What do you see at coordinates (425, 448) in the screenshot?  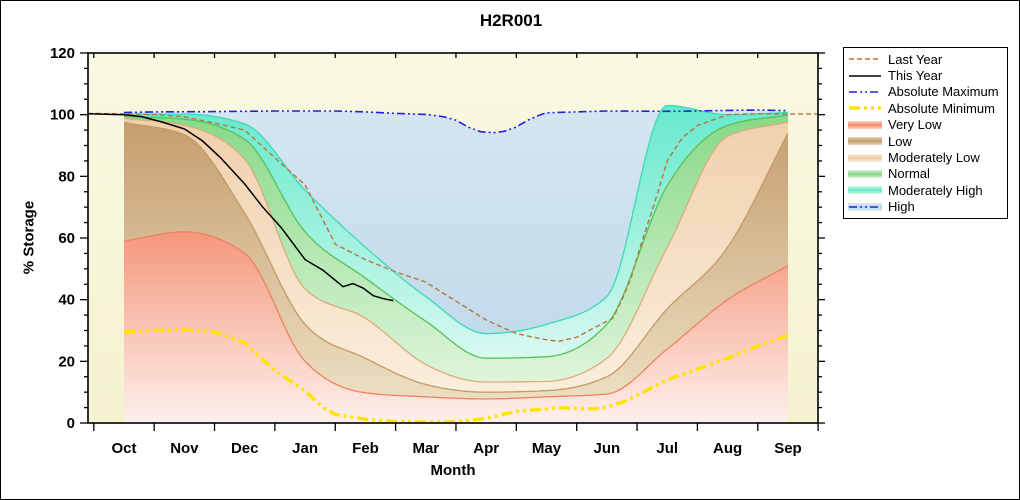 I see `x-tick-label-mar: Mar` at bounding box center [425, 448].